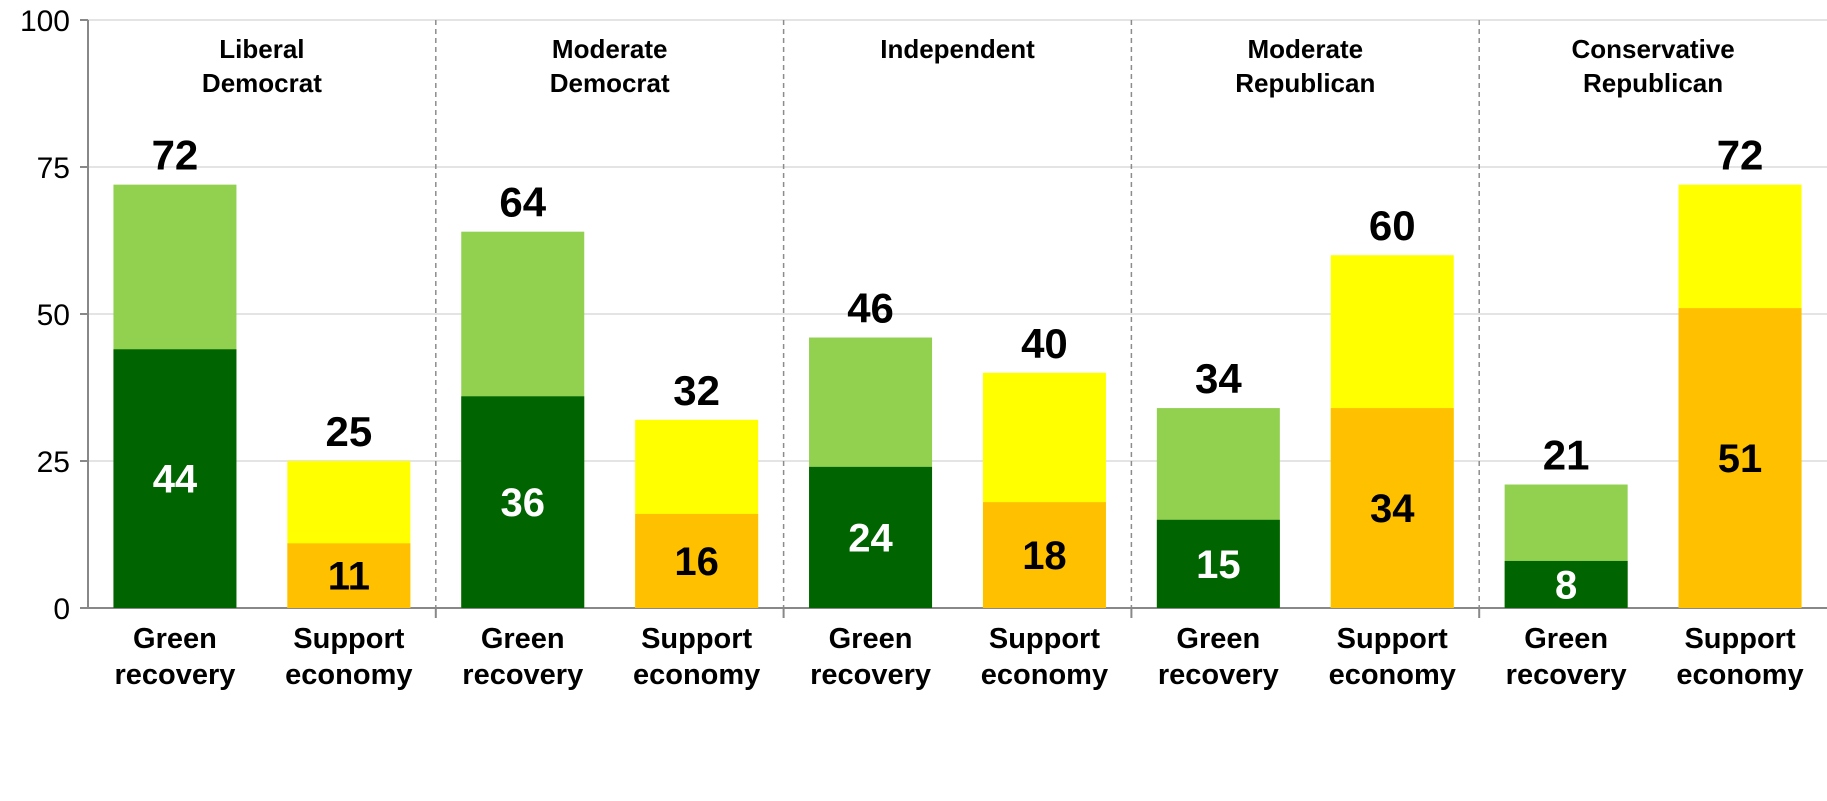 The image size is (1827, 801). I want to click on y-tick-label: 50, so click(53, 315).